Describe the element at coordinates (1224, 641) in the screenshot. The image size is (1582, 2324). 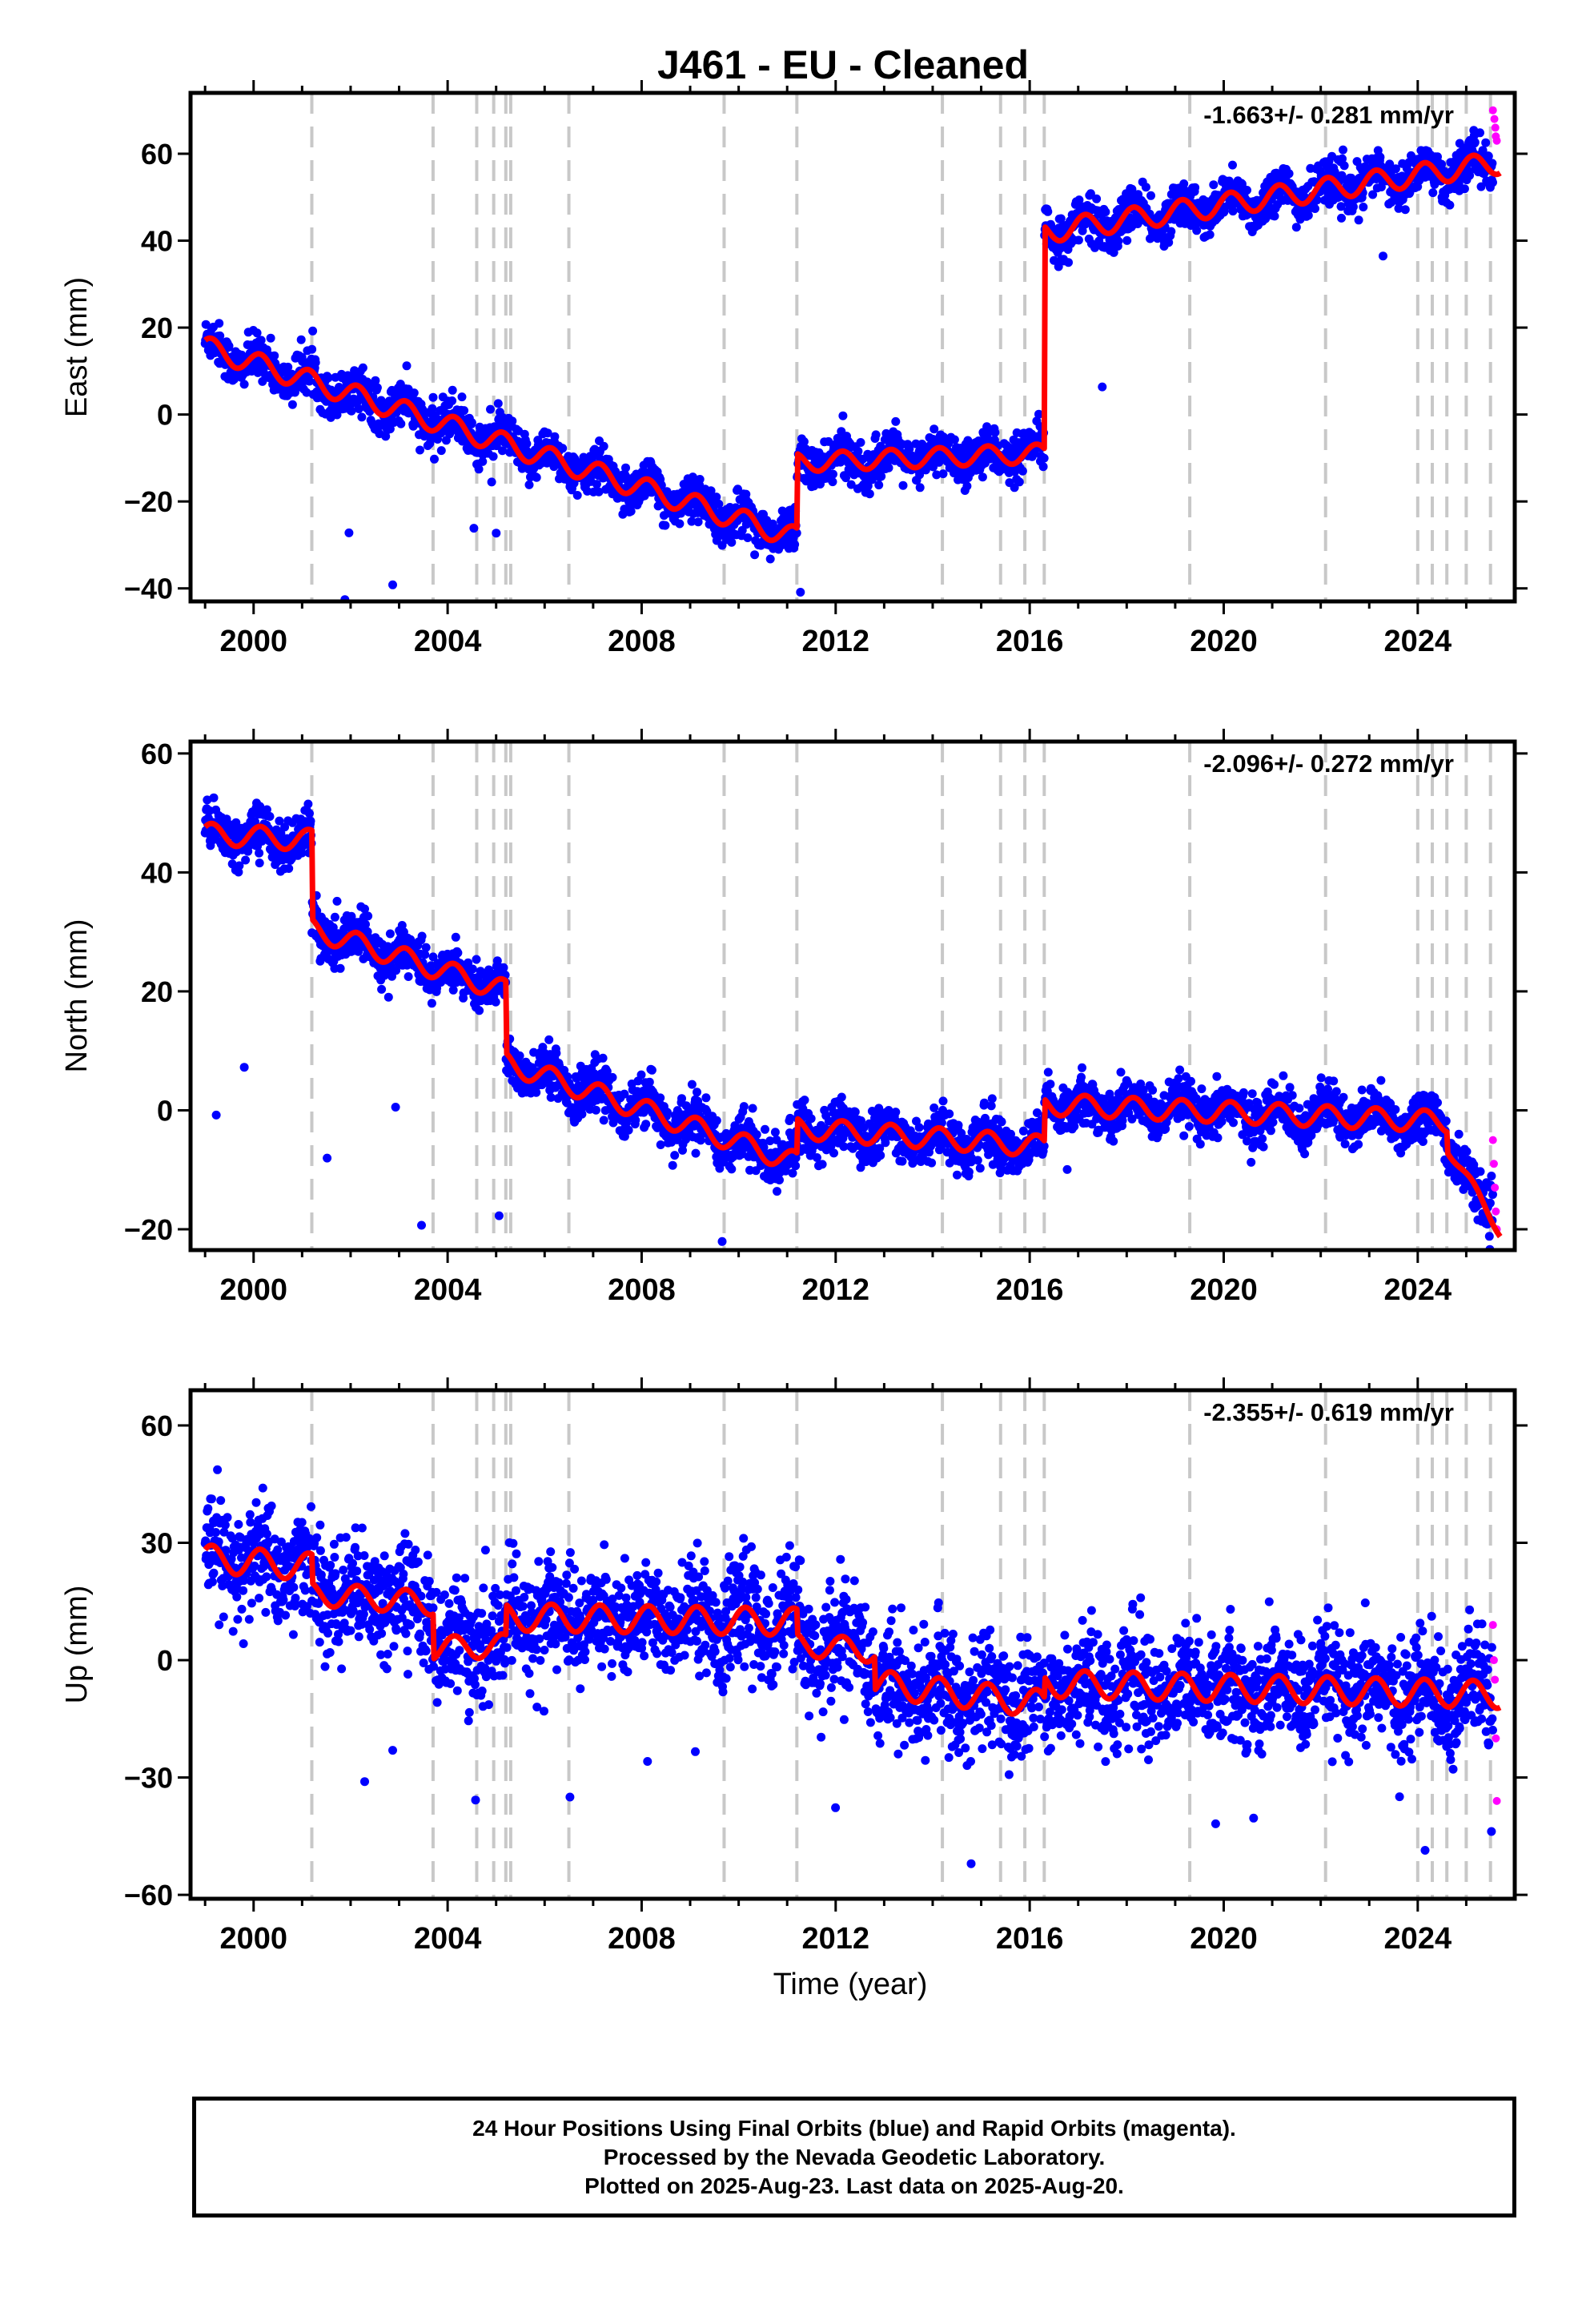
I see `x-tick-label: 2020` at that location.